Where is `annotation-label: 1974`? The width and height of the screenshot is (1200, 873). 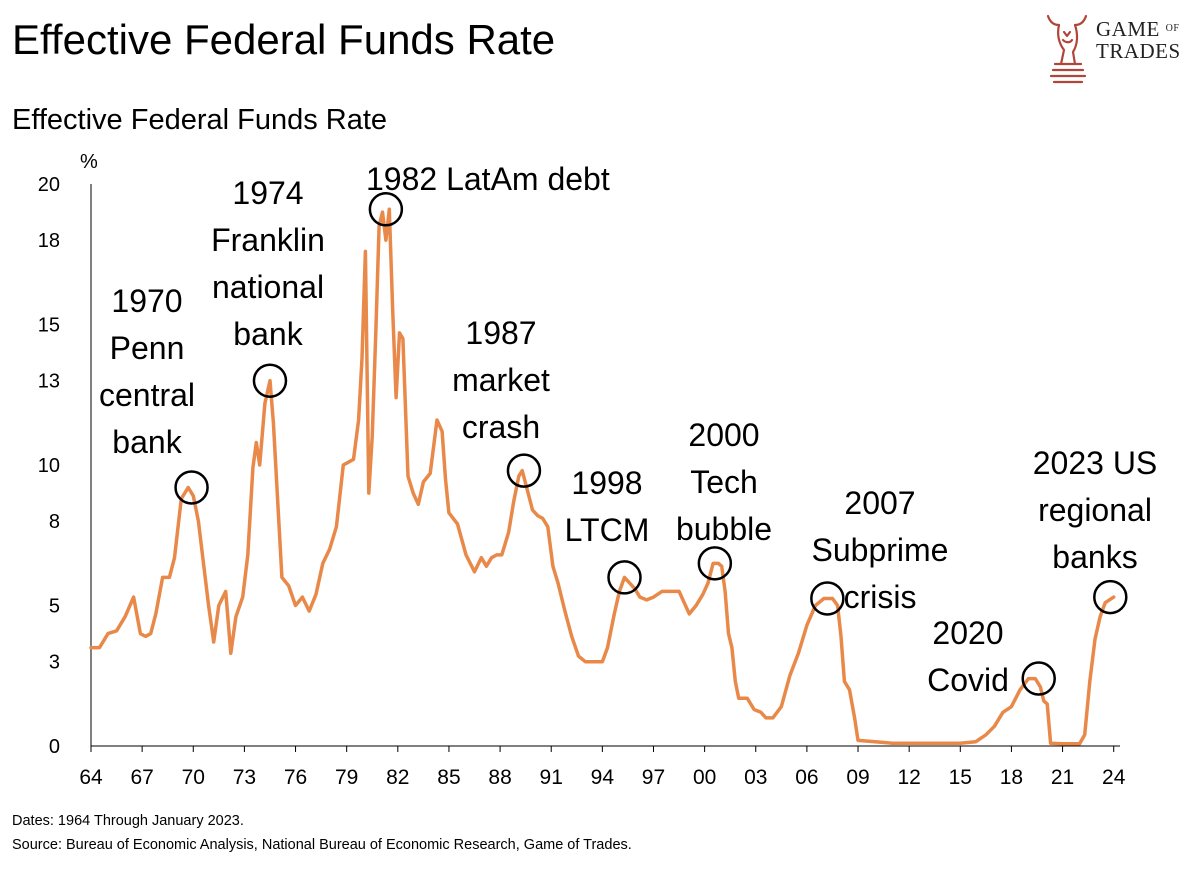 annotation-label: 1974 is located at coordinates (267, 193).